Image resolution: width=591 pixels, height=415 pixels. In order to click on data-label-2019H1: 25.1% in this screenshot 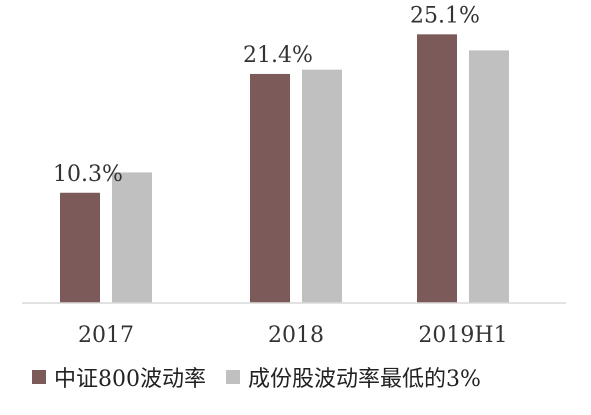, I will do `click(445, 15)`.